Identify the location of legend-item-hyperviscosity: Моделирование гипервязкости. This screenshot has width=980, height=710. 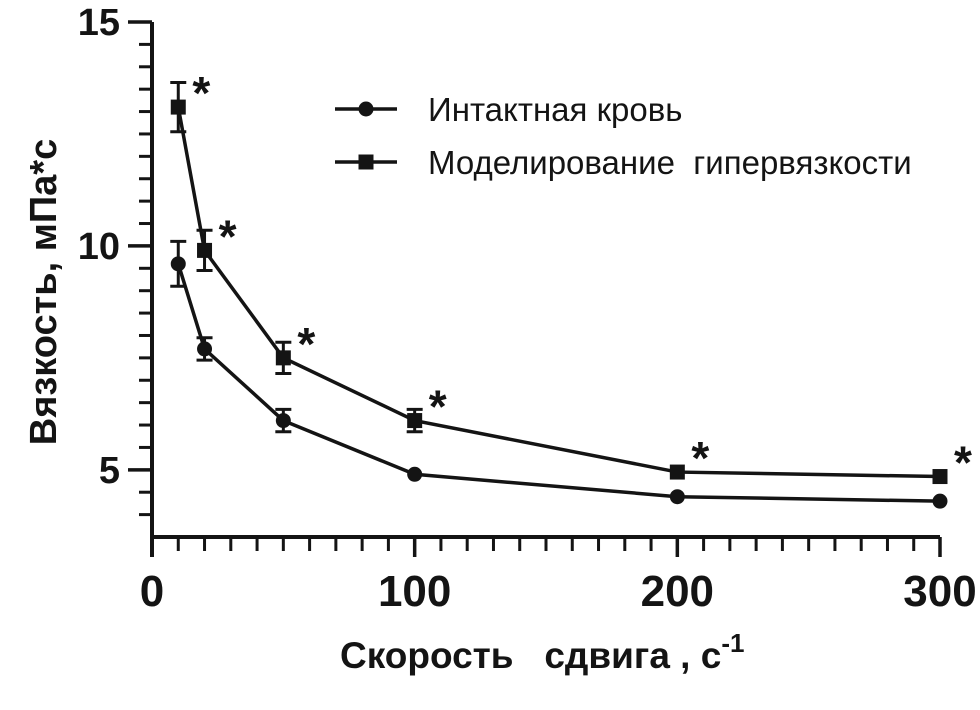
(623, 162).